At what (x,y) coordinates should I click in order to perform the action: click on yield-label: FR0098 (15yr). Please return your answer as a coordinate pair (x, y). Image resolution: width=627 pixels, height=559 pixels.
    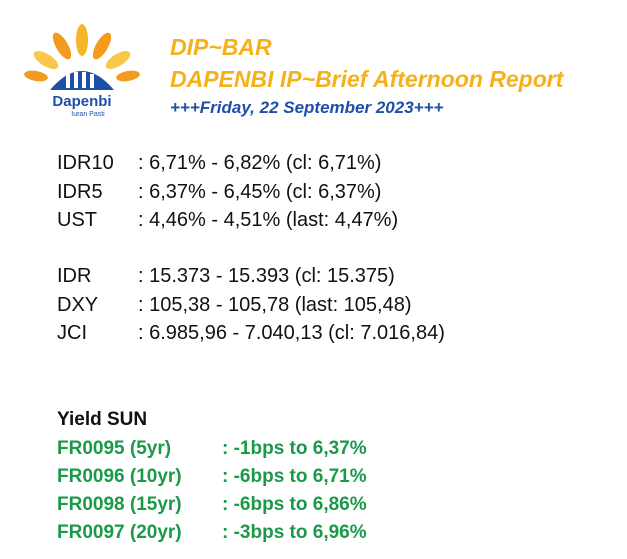
    Looking at the image, I should click on (119, 504).